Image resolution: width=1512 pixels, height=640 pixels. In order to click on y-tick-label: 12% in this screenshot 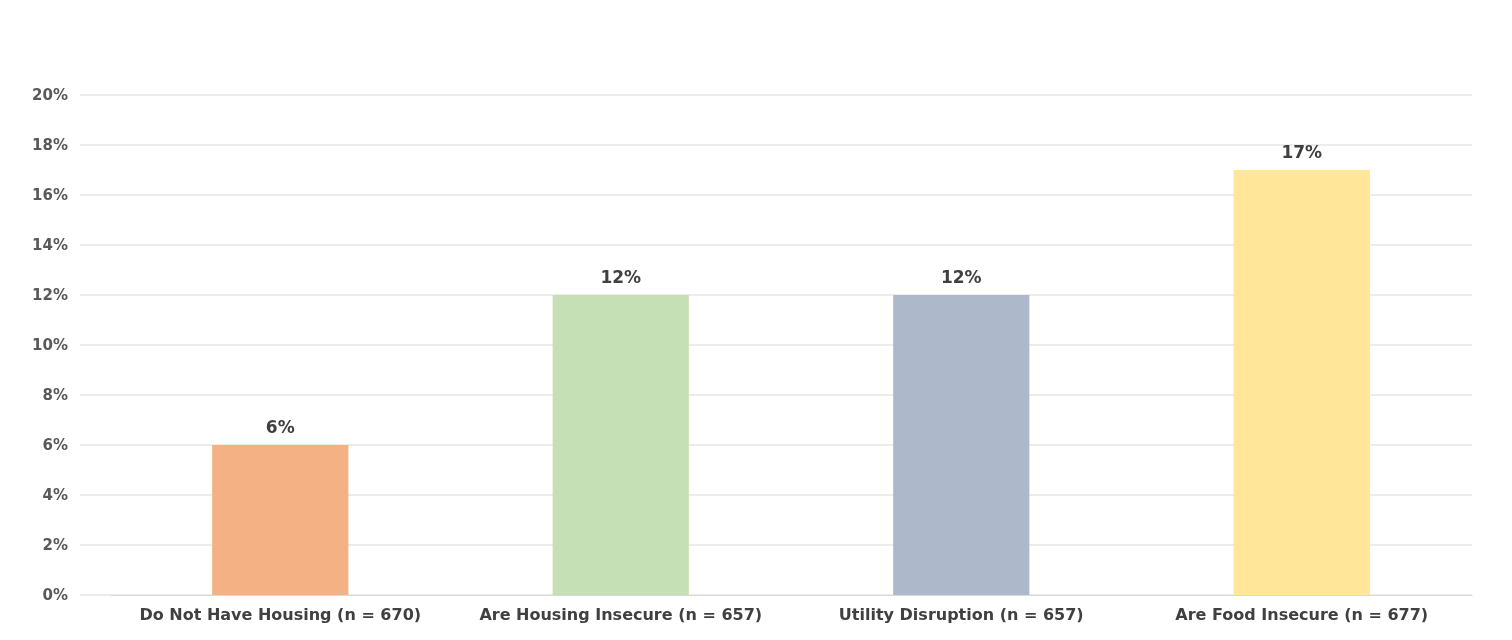, I will do `click(50, 295)`.